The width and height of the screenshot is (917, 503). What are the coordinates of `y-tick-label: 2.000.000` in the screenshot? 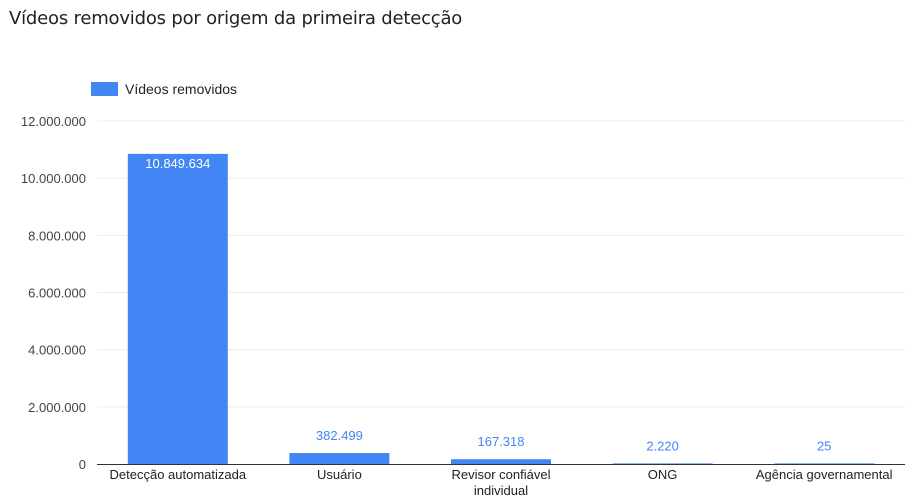 It's located at (57, 407).